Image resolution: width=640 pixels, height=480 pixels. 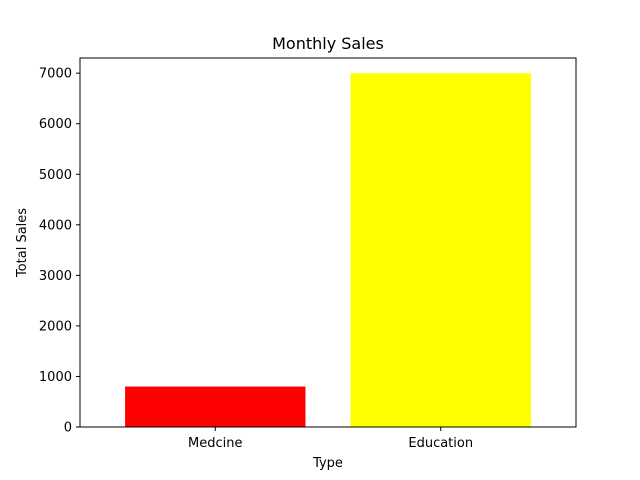 I want to click on y-tick-label: 4000, so click(x=55, y=225).